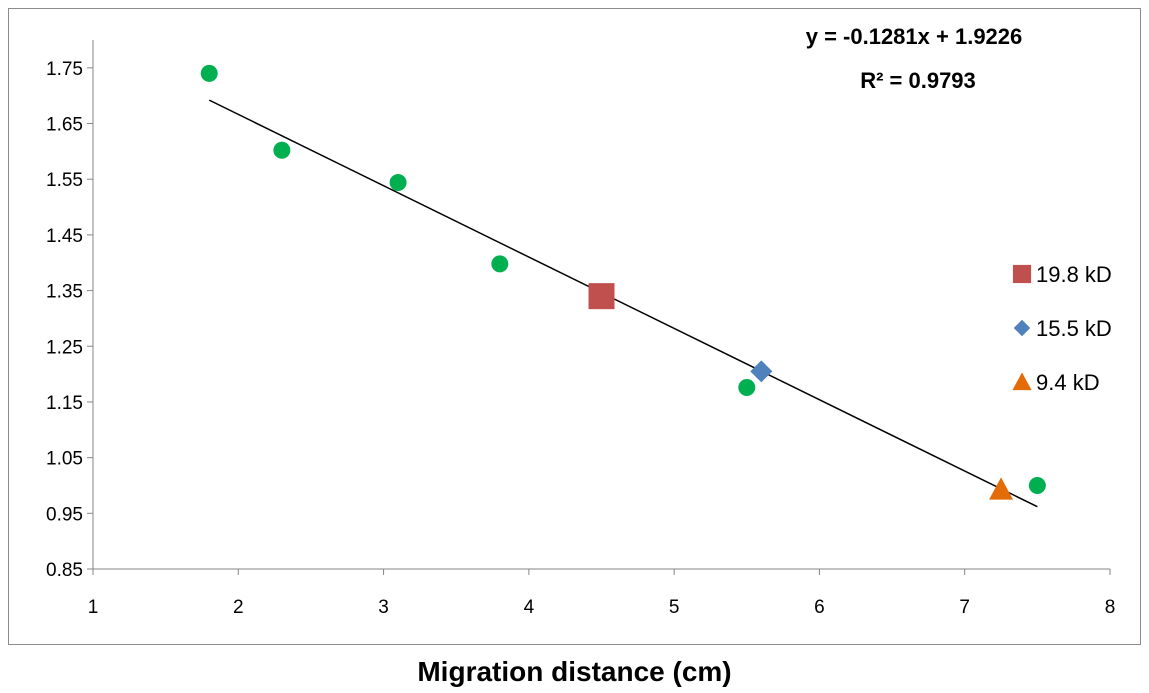  What do you see at coordinates (914, 58) in the screenshot?
I see `equation-annotation: y = -0.1281x + 1.9226 R² = 0.9793` at bounding box center [914, 58].